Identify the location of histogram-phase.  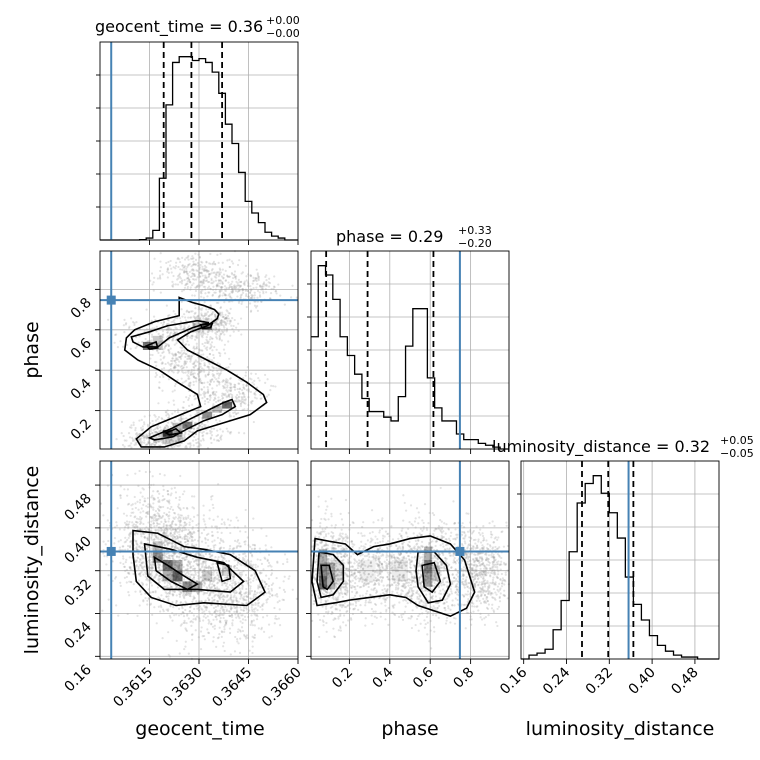
(410, 357).